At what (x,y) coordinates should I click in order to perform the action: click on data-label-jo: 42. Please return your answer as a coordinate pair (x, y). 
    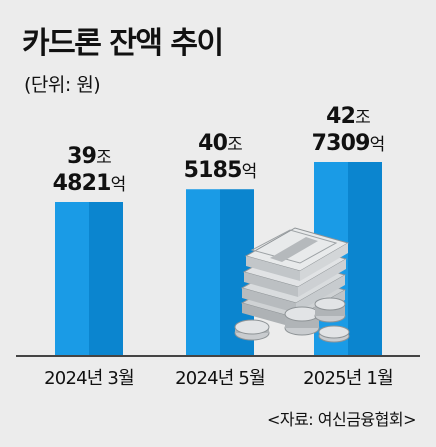
    Looking at the image, I should click on (341, 116).